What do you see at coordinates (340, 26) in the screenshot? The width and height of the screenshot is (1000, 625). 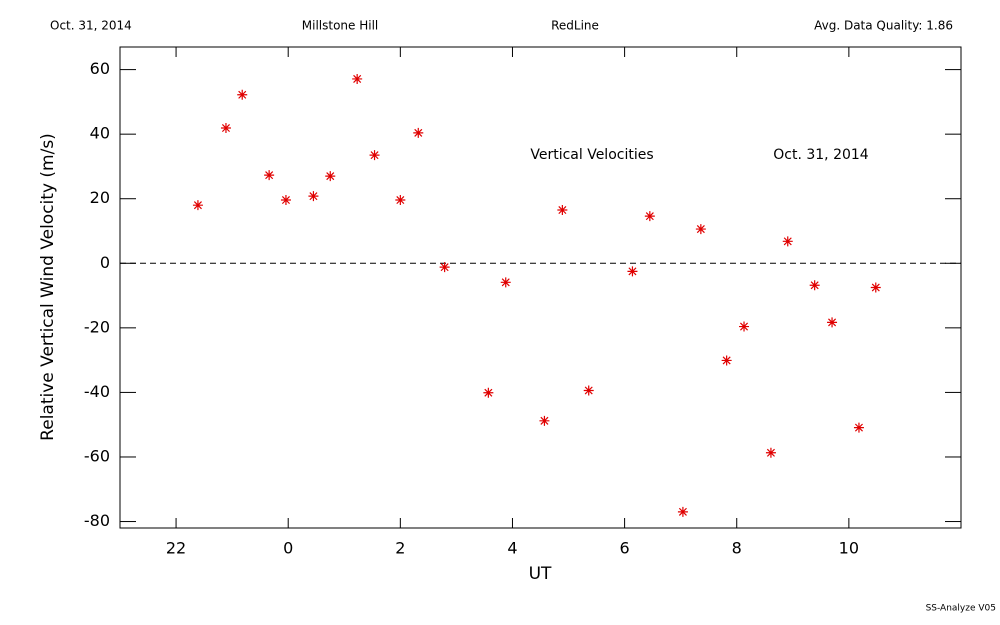 I see `header-site: Millstone Hill` at bounding box center [340, 26].